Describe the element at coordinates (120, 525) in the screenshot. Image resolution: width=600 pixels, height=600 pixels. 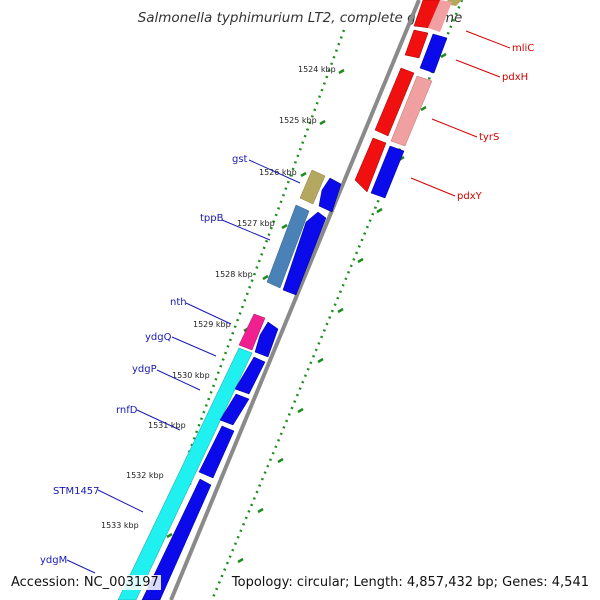
I see `tick-label: 1533 kbp` at that location.